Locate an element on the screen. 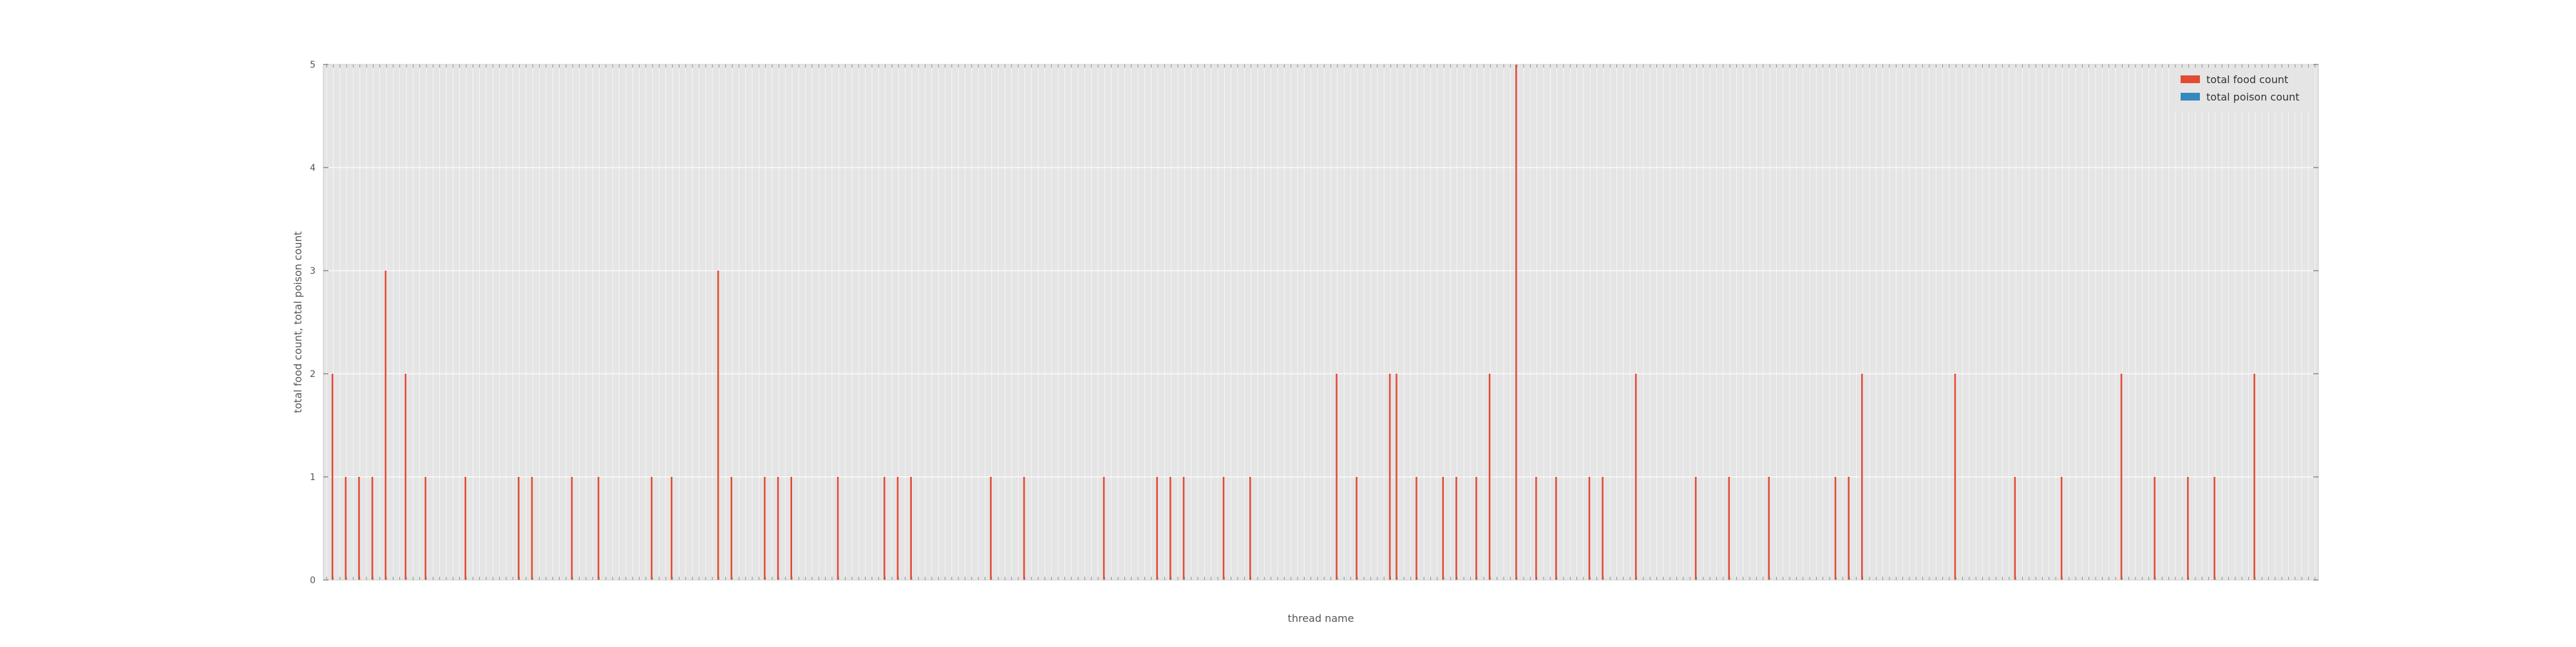 This screenshot has height=647, width=2576. legend: total food count total poison count is located at coordinates (2241, 89).